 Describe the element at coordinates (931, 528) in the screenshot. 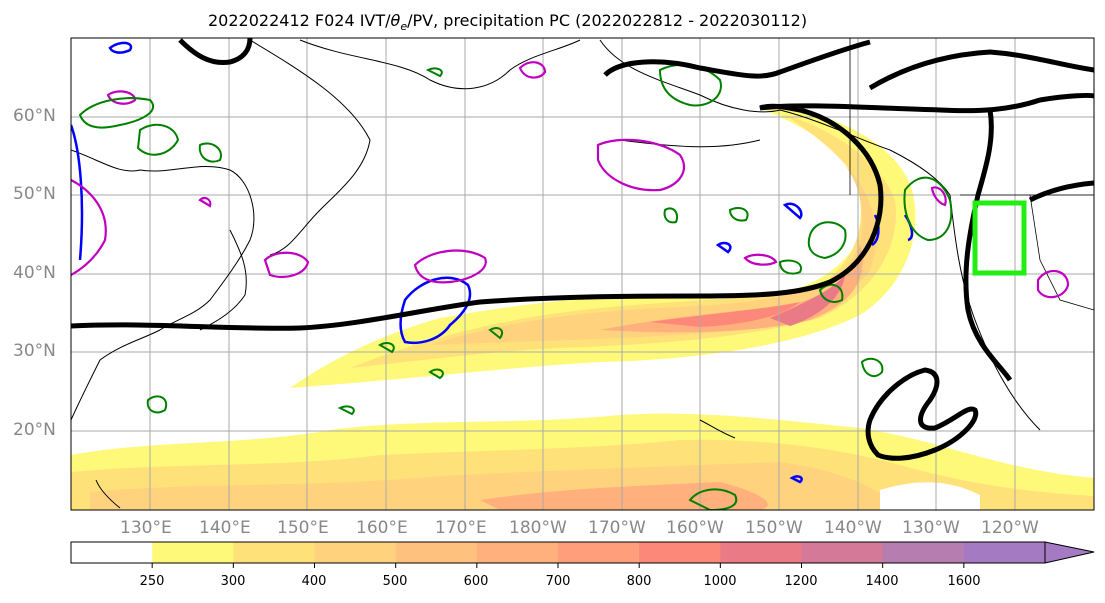

I see `lon-label-130w: 130°W` at that location.